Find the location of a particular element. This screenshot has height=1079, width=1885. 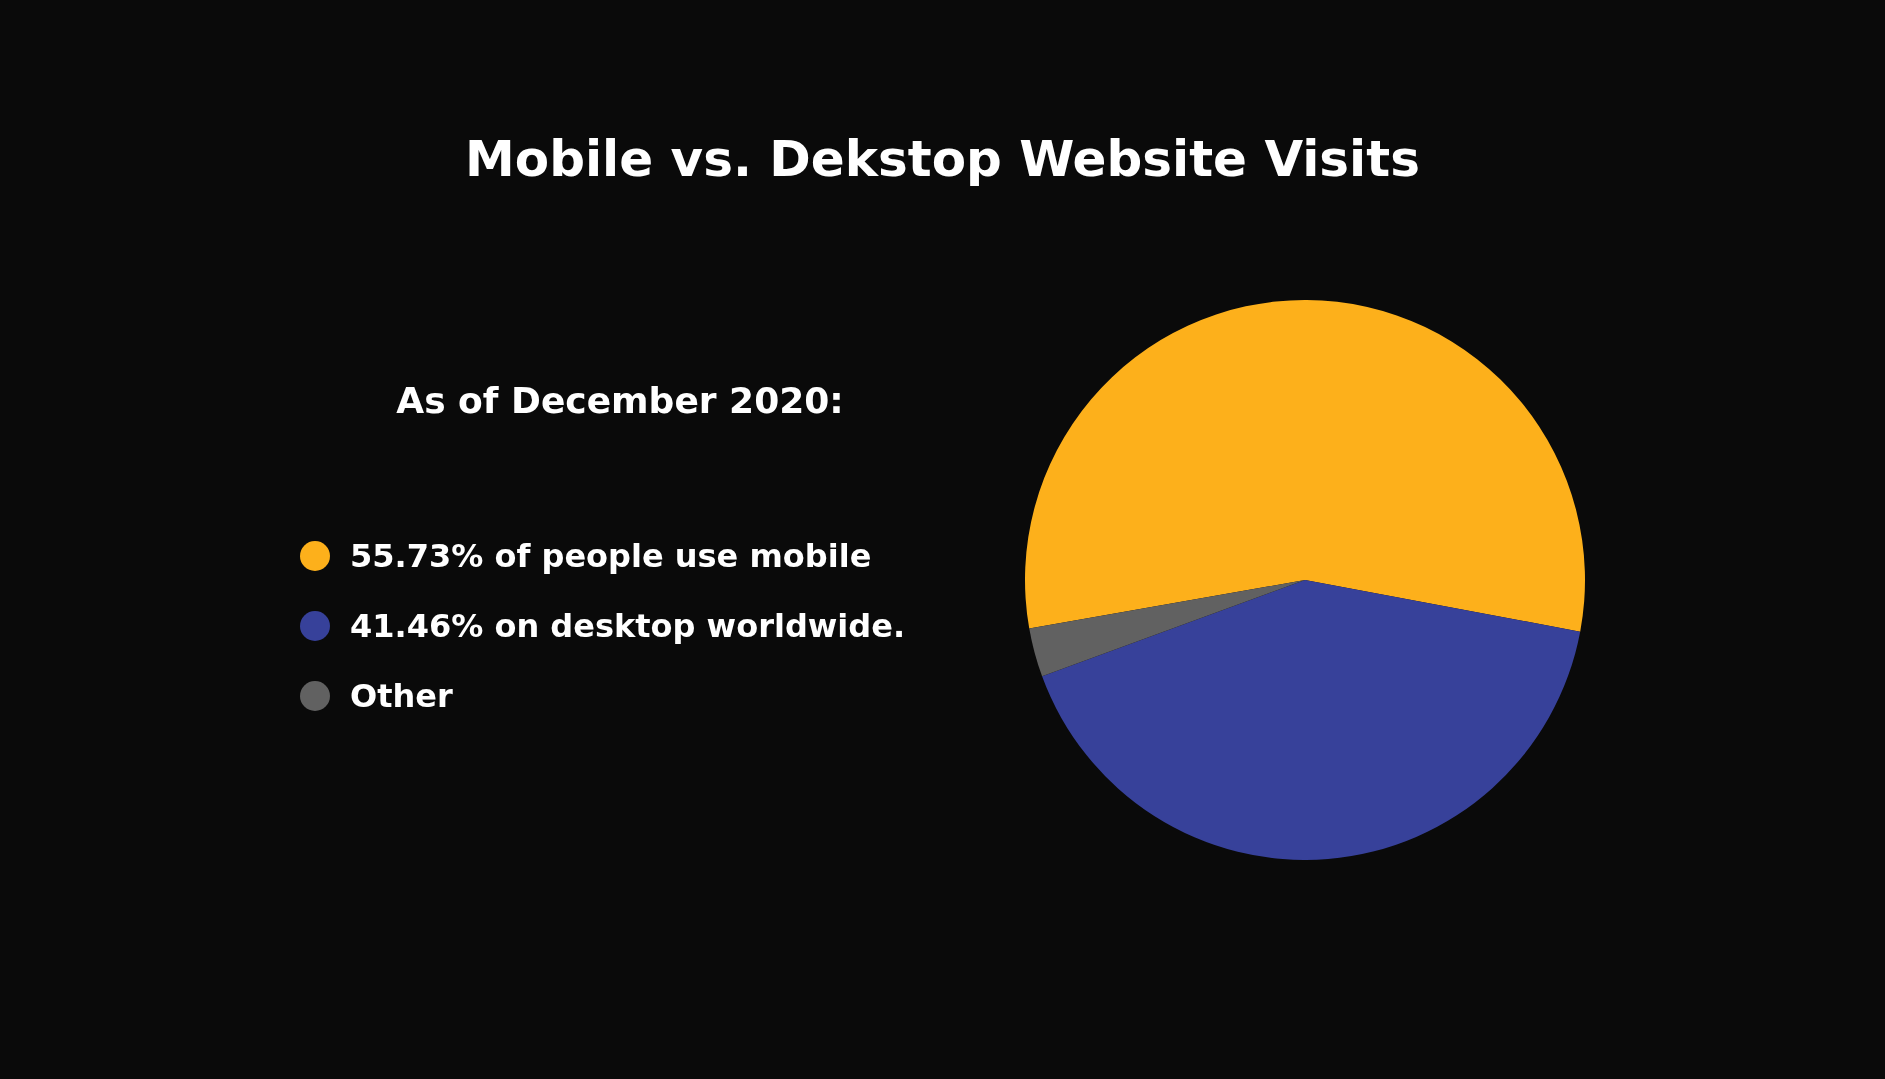

text: As of December 2020: is located at coordinates (620, 400).